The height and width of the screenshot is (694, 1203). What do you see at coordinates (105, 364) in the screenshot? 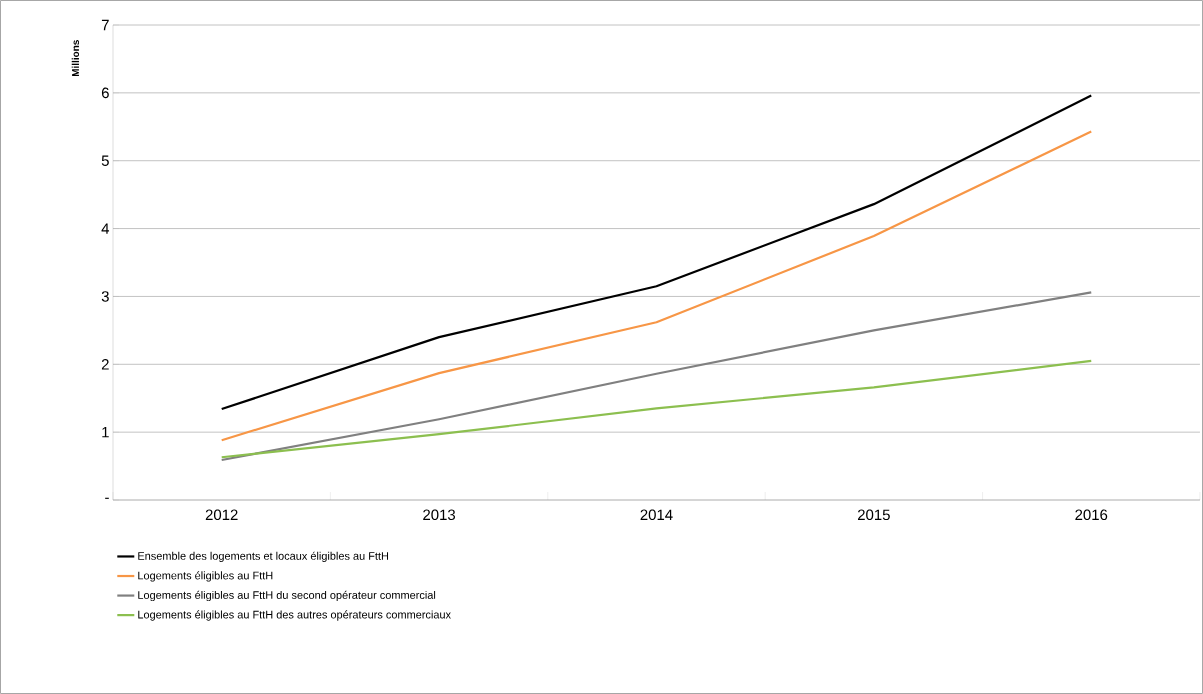
I see `y-tick-label: 2` at bounding box center [105, 364].